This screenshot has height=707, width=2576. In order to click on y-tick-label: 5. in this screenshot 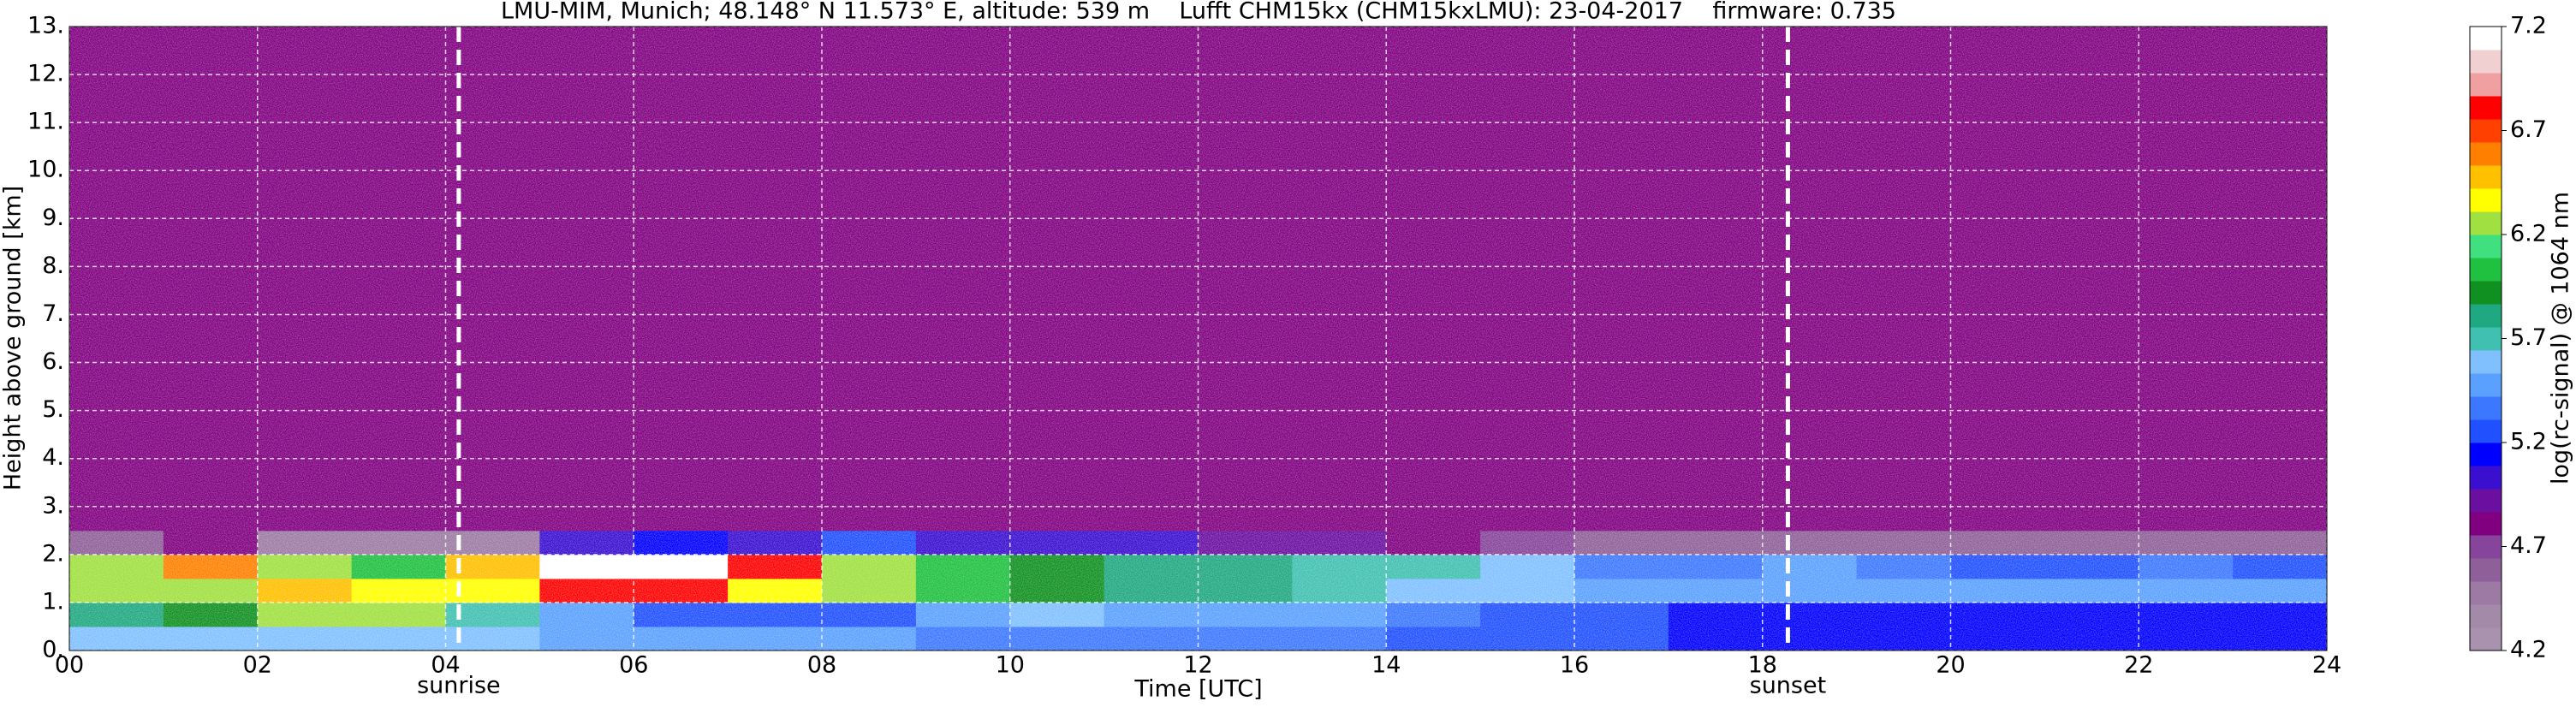, I will do `click(53, 409)`.